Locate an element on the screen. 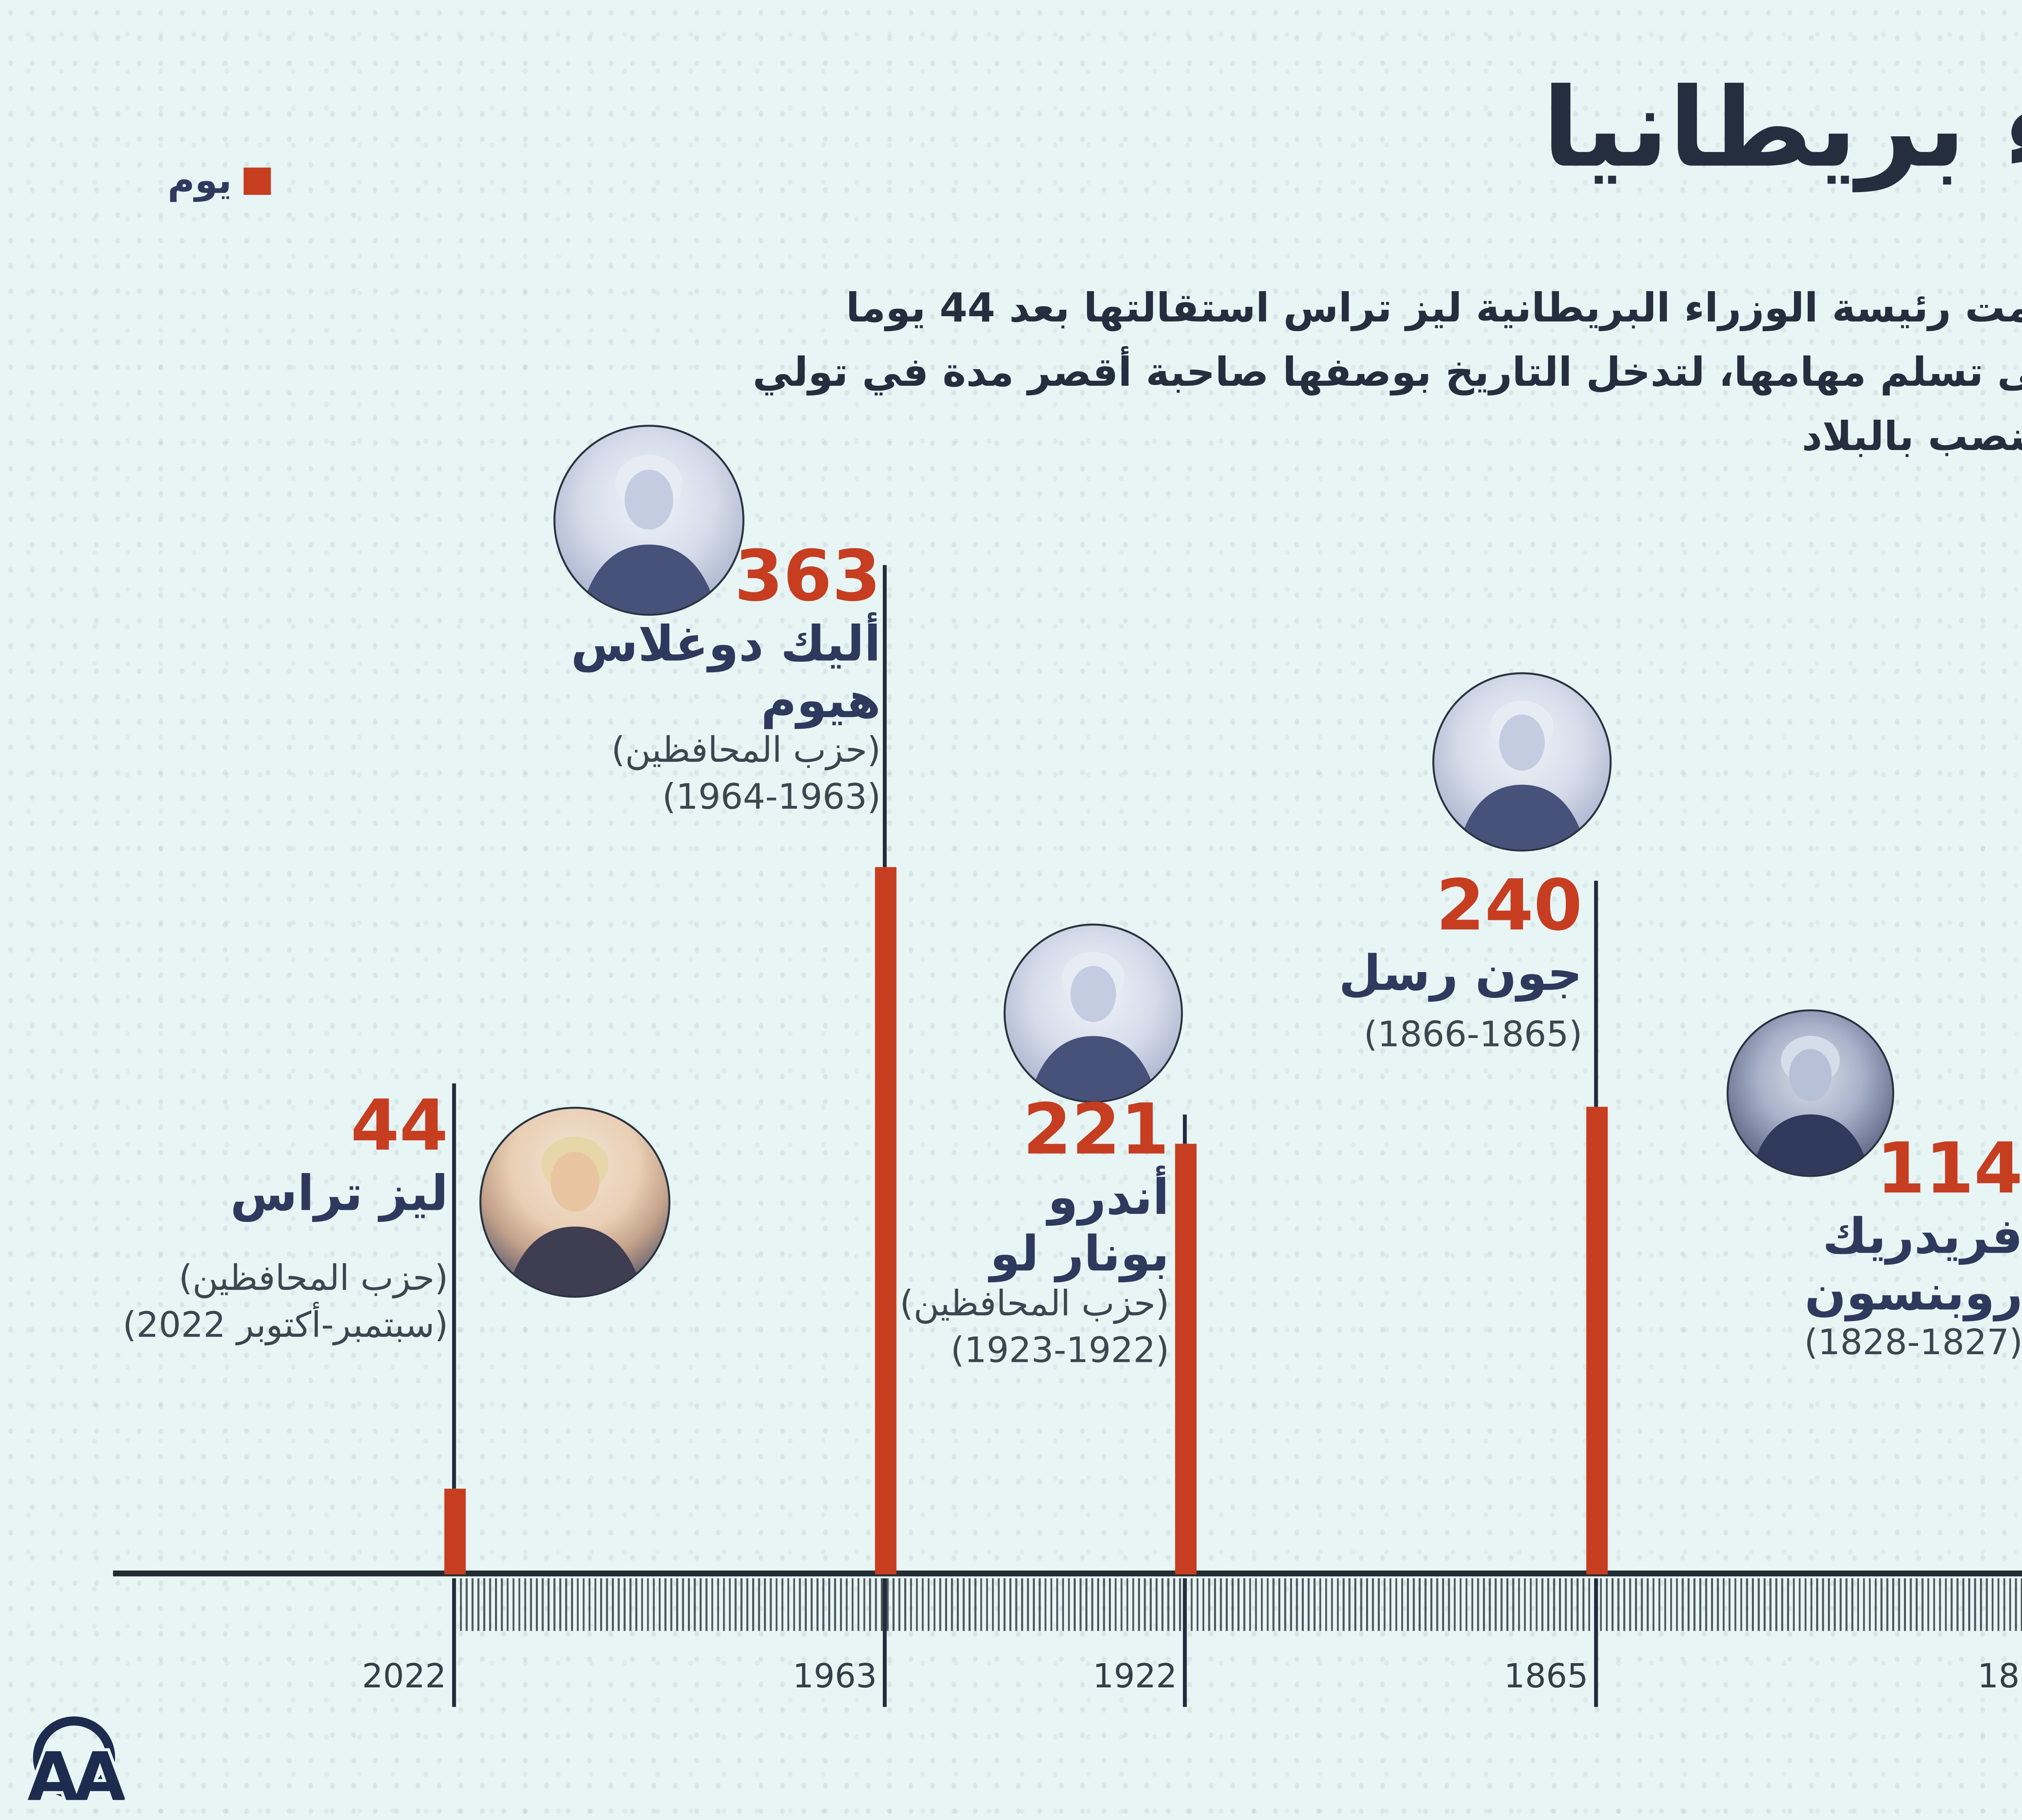  pm-name-line: جون رسل is located at coordinates (1460, 973).